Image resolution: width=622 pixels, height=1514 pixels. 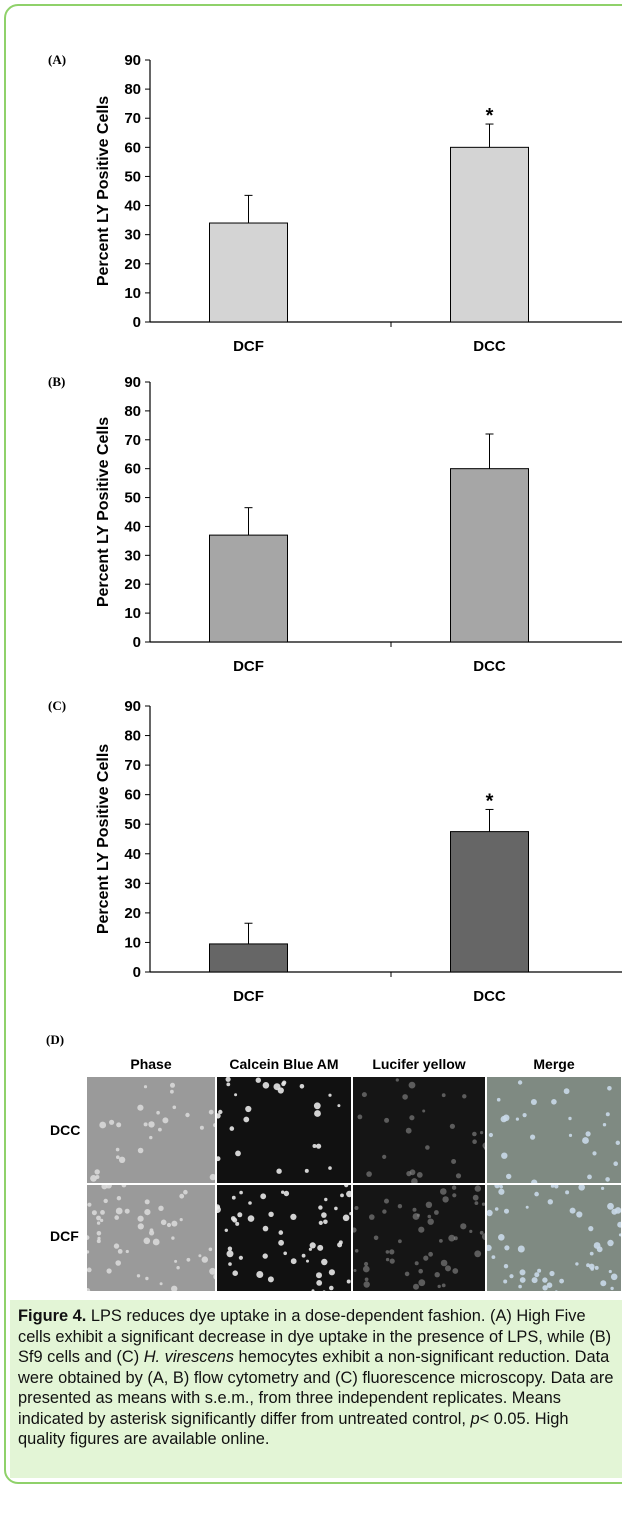 What do you see at coordinates (554, 1064) in the screenshot?
I see `column-header-merge: Merge` at bounding box center [554, 1064].